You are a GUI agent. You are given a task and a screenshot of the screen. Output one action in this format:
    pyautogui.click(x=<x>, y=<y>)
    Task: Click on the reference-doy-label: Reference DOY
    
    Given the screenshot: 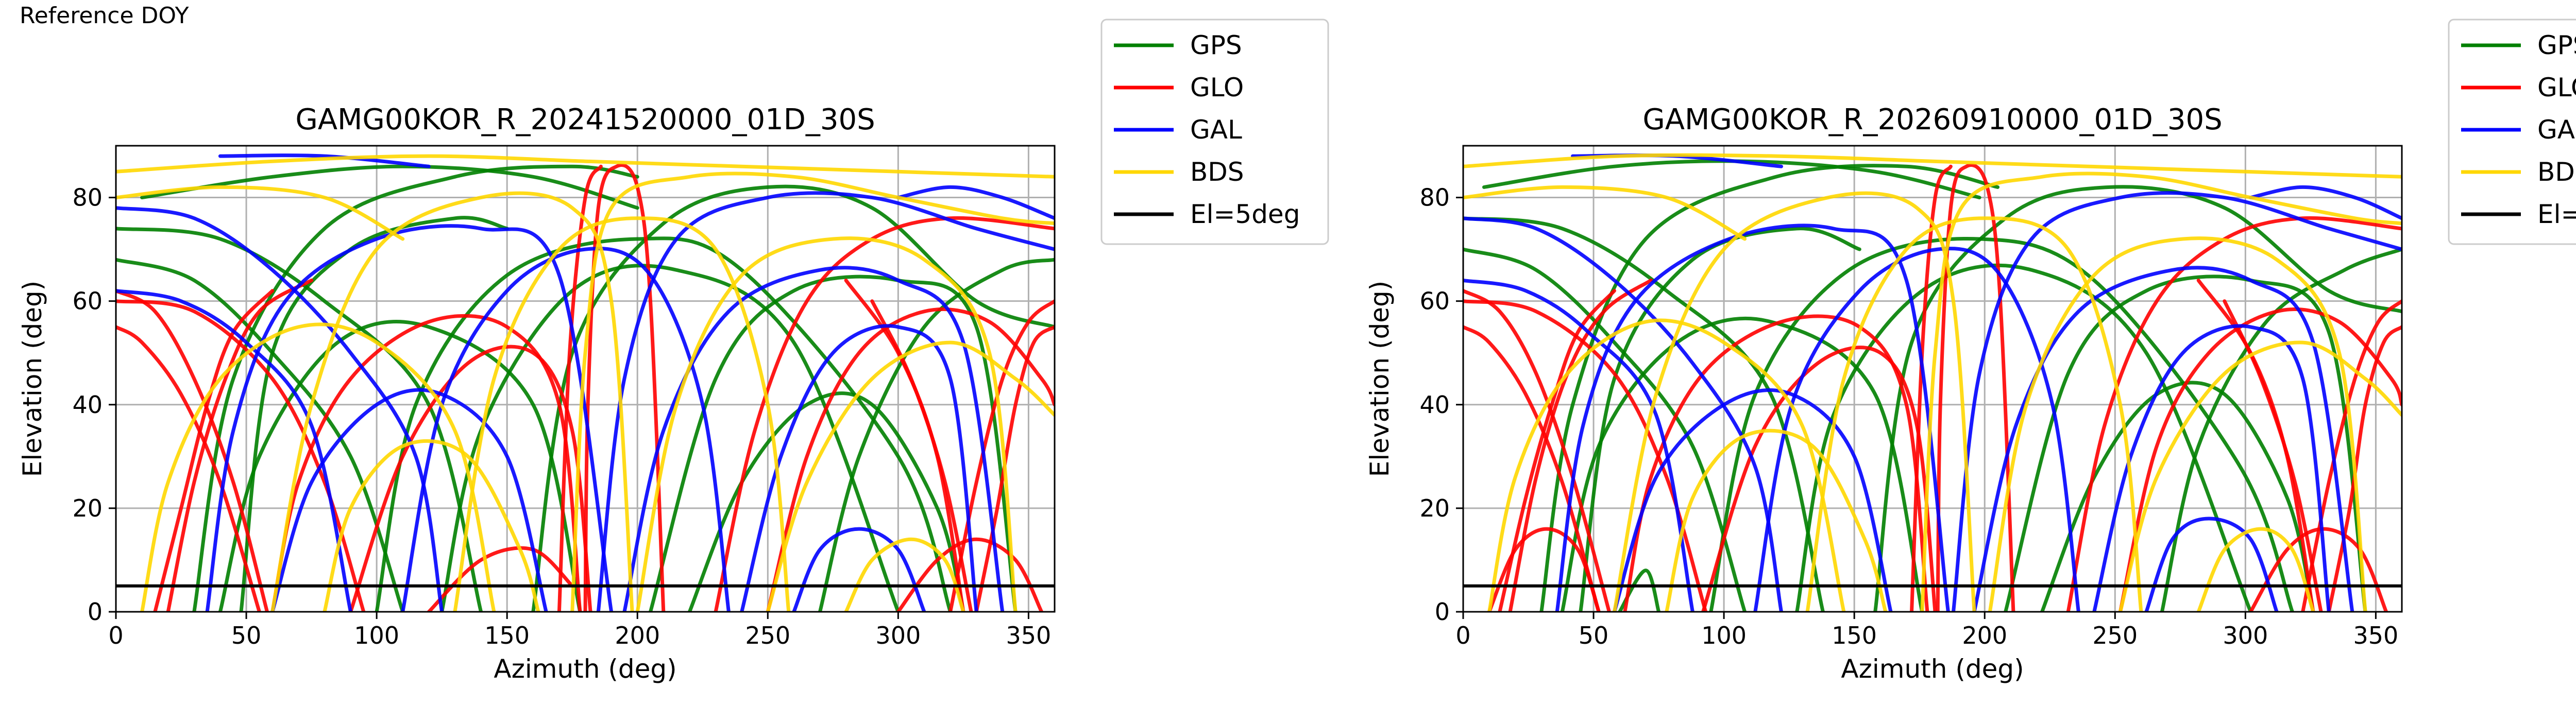 What is the action you would take?
    pyautogui.click(x=104, y=16)
    